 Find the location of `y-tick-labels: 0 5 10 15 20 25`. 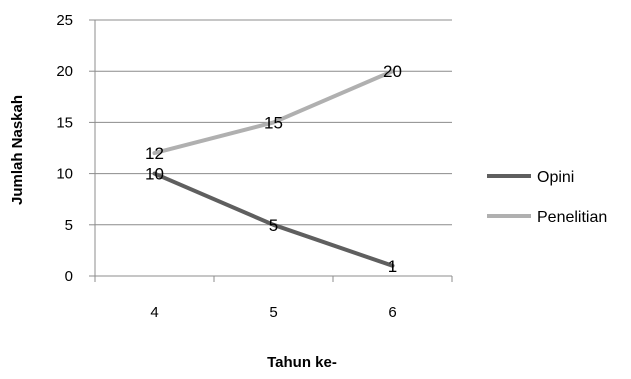

y-tick-labels: 0 5 10 15 20 25 is located at coordinates (64, 148).